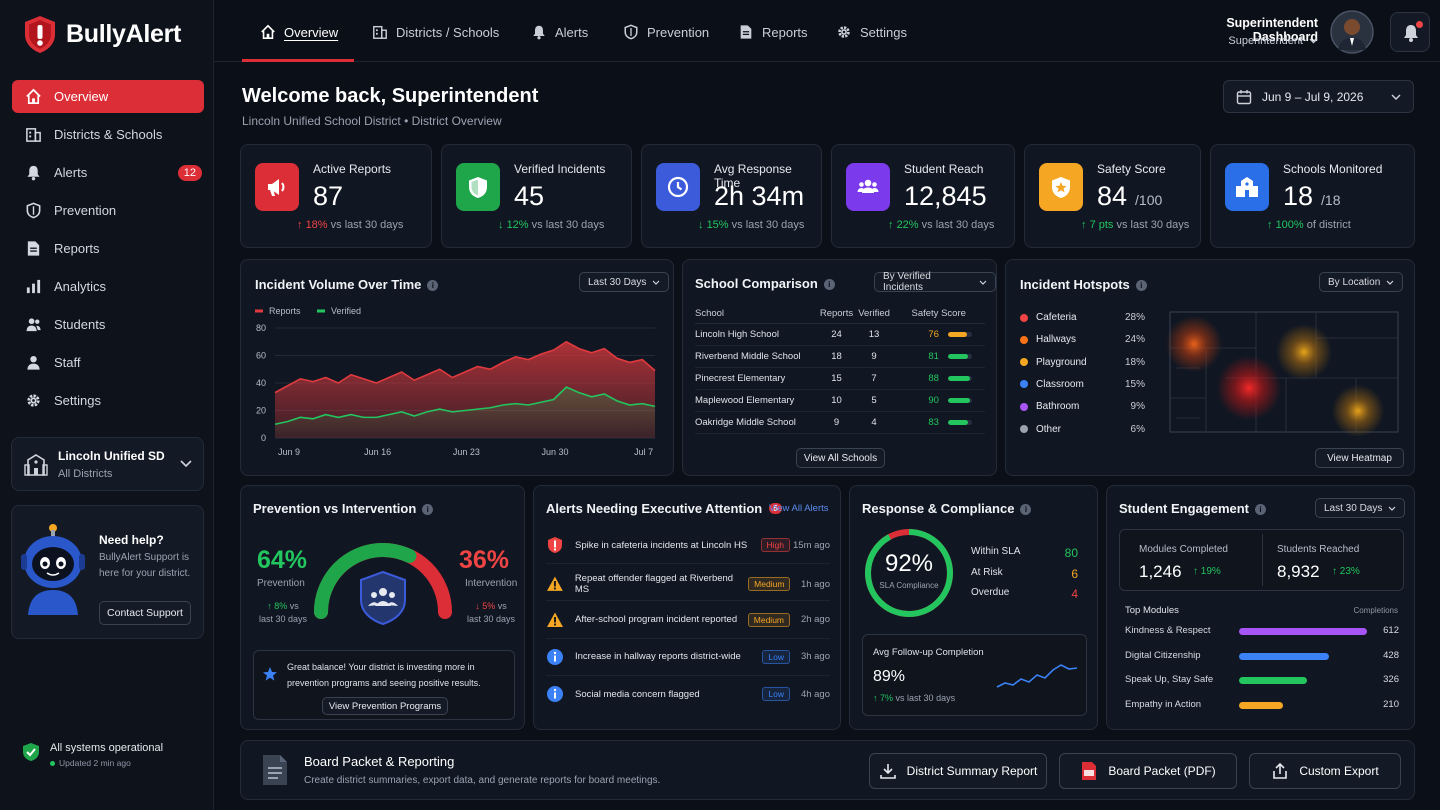  I want to click on school-name: Lincoln High School, so click(756, 334).